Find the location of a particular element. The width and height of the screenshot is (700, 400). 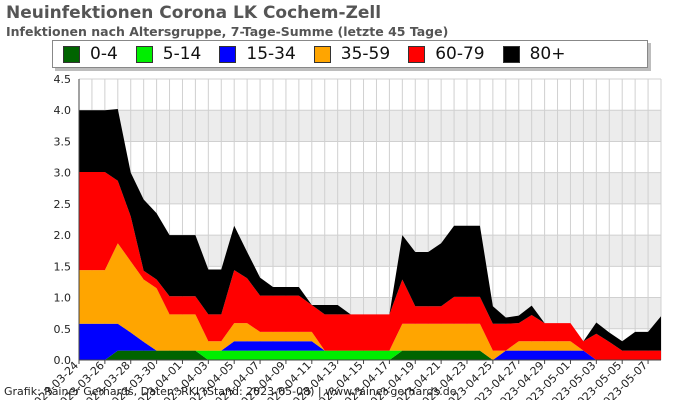

y-tick-labels: 0.0 0.5 1.0 1.5 2.0 2.5 3.0 3.5 4.0 4.5 is located at coordinates (63, 220).